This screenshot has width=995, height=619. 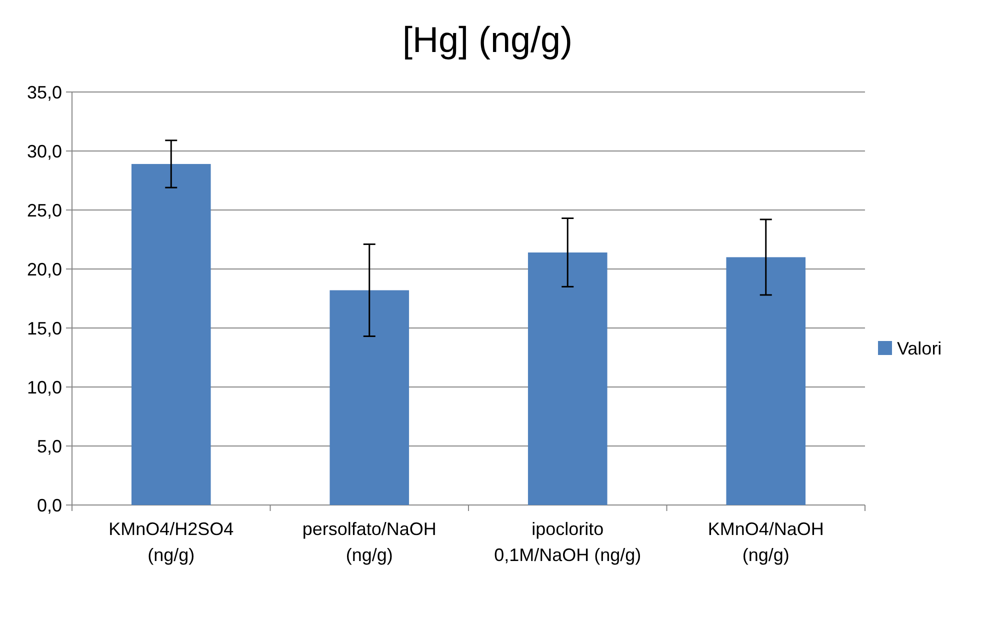 What do you see at coordinates (171, 542) in the screenshot?
I see `x-tick-label: KMnO4/H2SO4 (ng/g)` at bounding box center [171, 542].